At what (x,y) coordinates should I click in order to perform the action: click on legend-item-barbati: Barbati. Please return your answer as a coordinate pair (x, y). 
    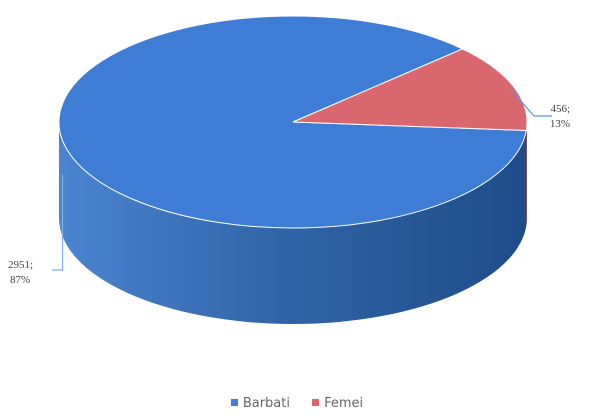
    Looking at the image, I should click on (260, 403).